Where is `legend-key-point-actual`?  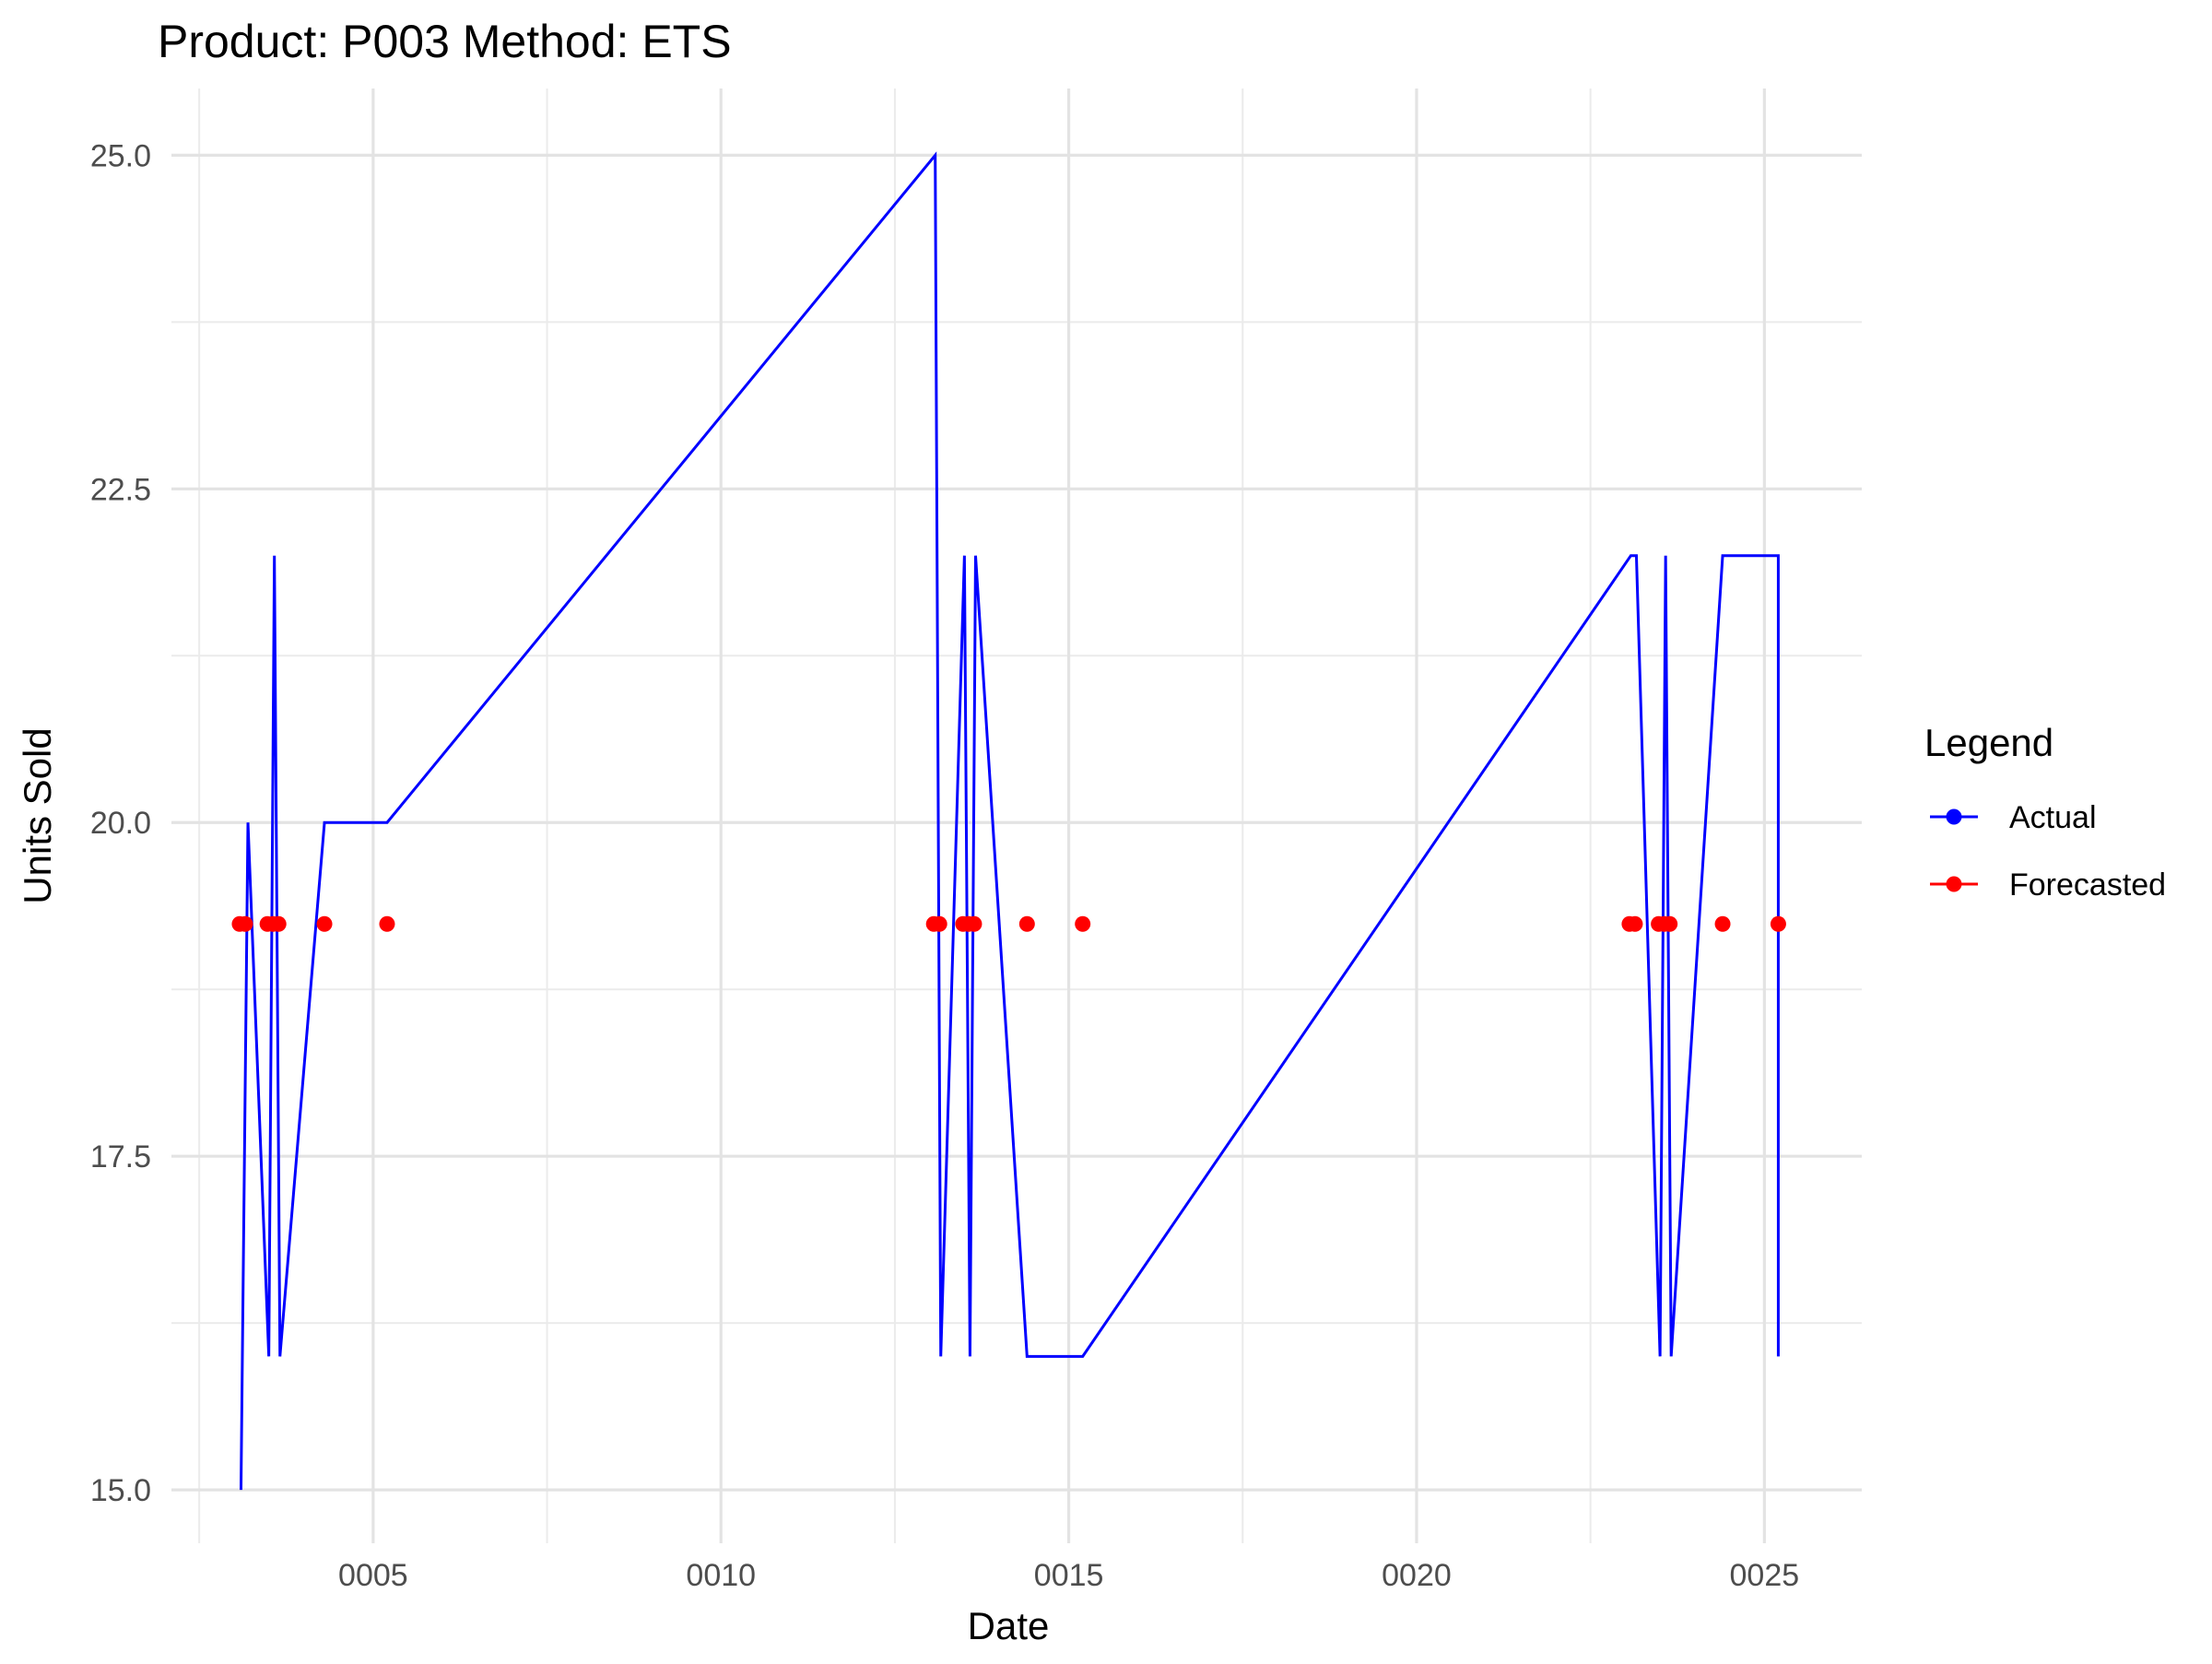 legend-key-point-actual is located at coordinates (1954, 816).